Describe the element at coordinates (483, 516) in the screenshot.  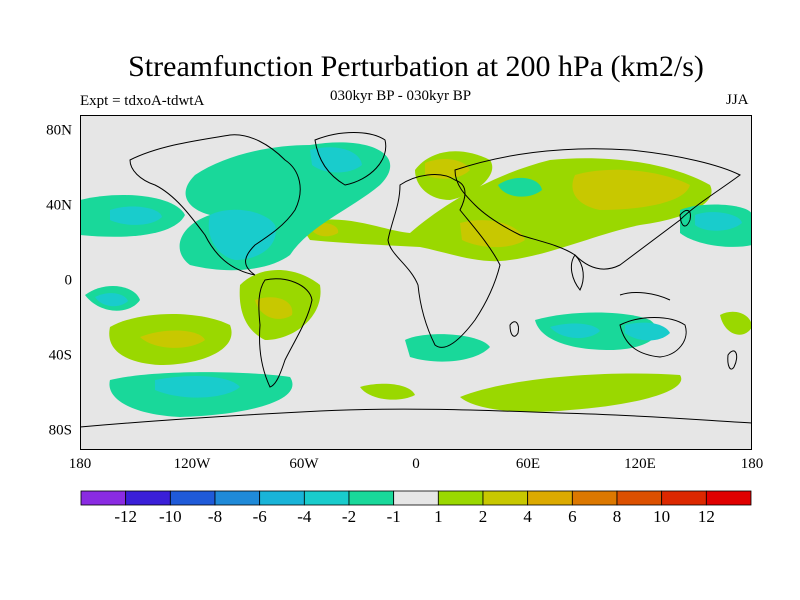
I see `colorbar-tick-label: 2` at that location.